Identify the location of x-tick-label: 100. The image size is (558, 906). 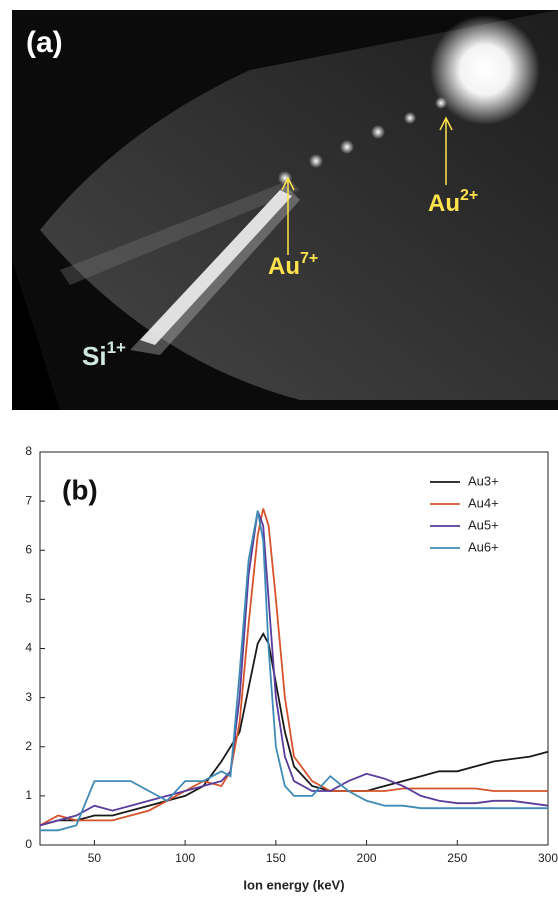
(185, 858).